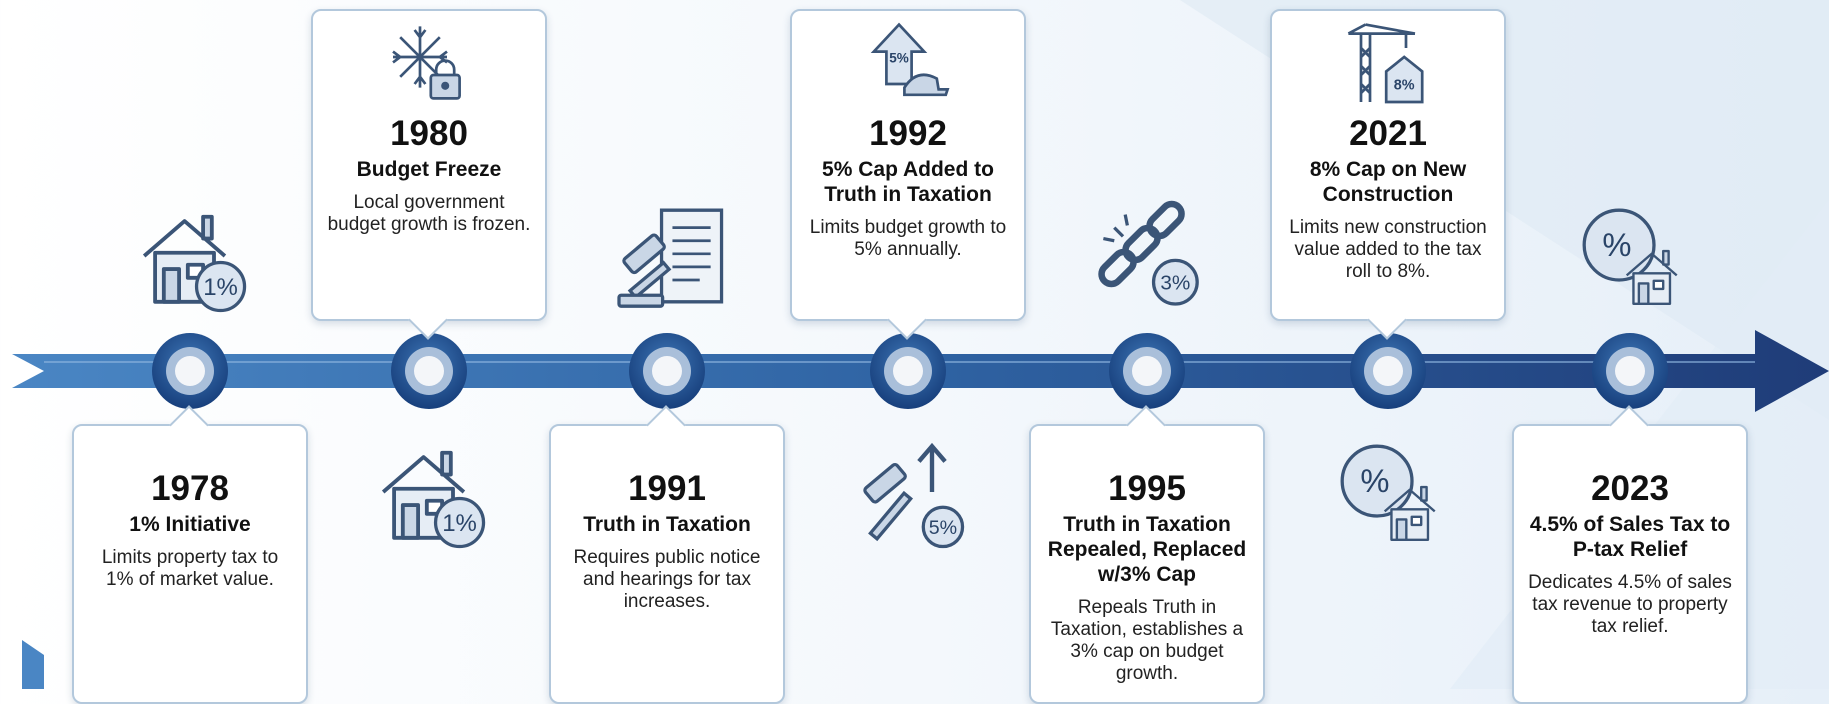 The image size is (1829, 704). I want to click on side-icon-graphic: 1%, so click(194, 263).